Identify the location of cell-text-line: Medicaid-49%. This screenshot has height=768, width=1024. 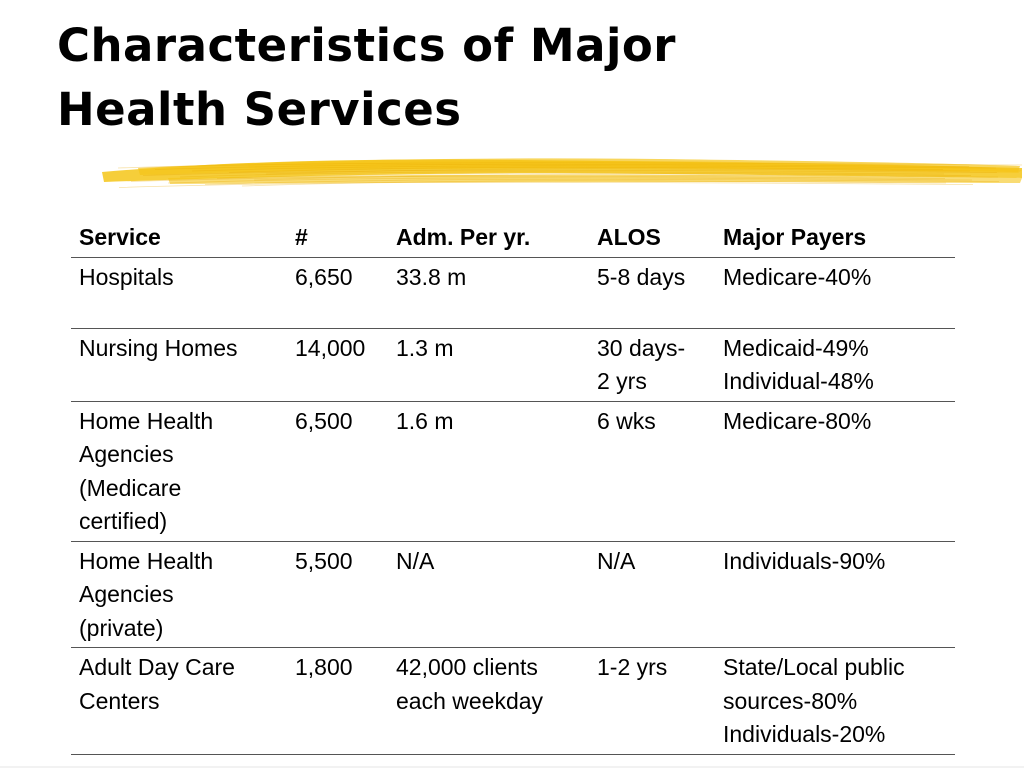
(796, 347).